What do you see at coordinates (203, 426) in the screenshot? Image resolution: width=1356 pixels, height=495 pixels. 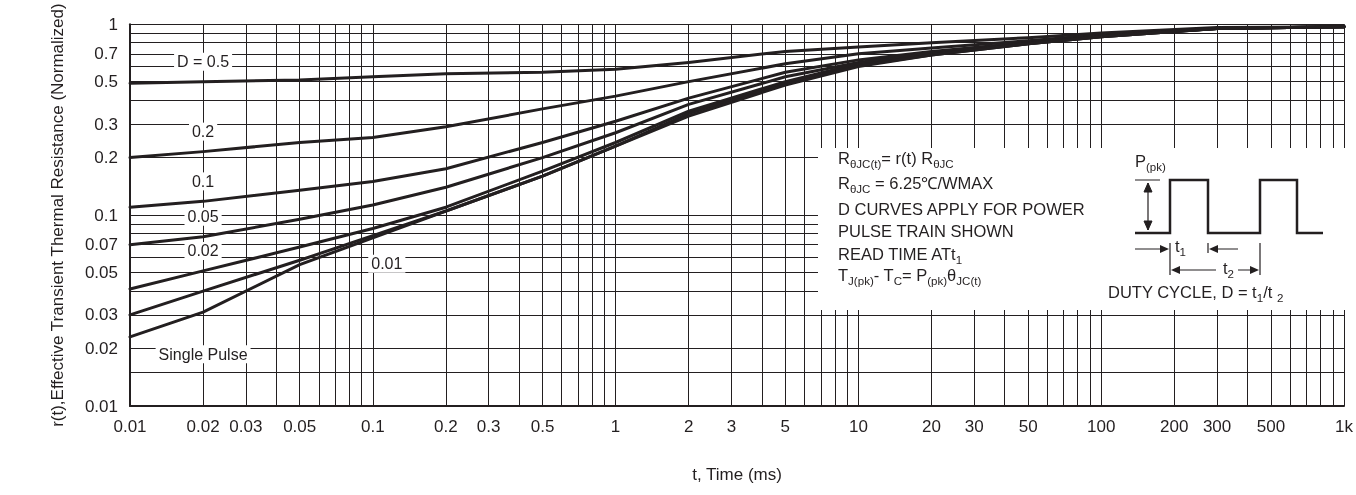 I see `x-tick-label: 0.02` at bounding box center [203, 426].